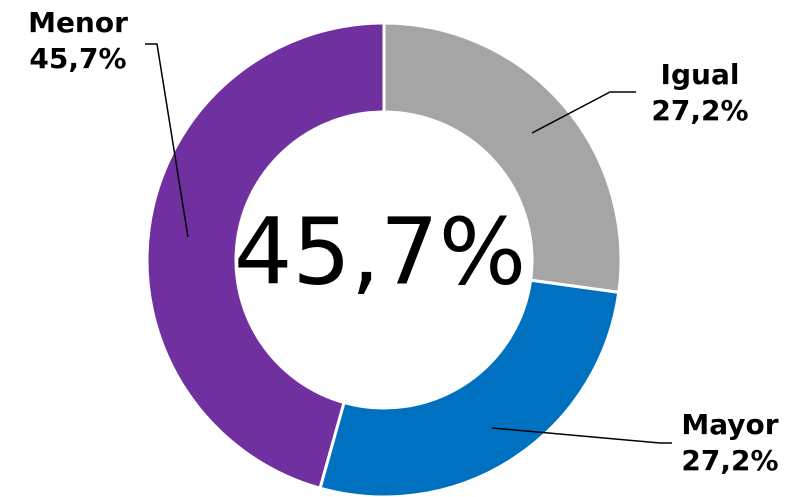  I want to click on slice-category: Mayor, so click(729, 424).